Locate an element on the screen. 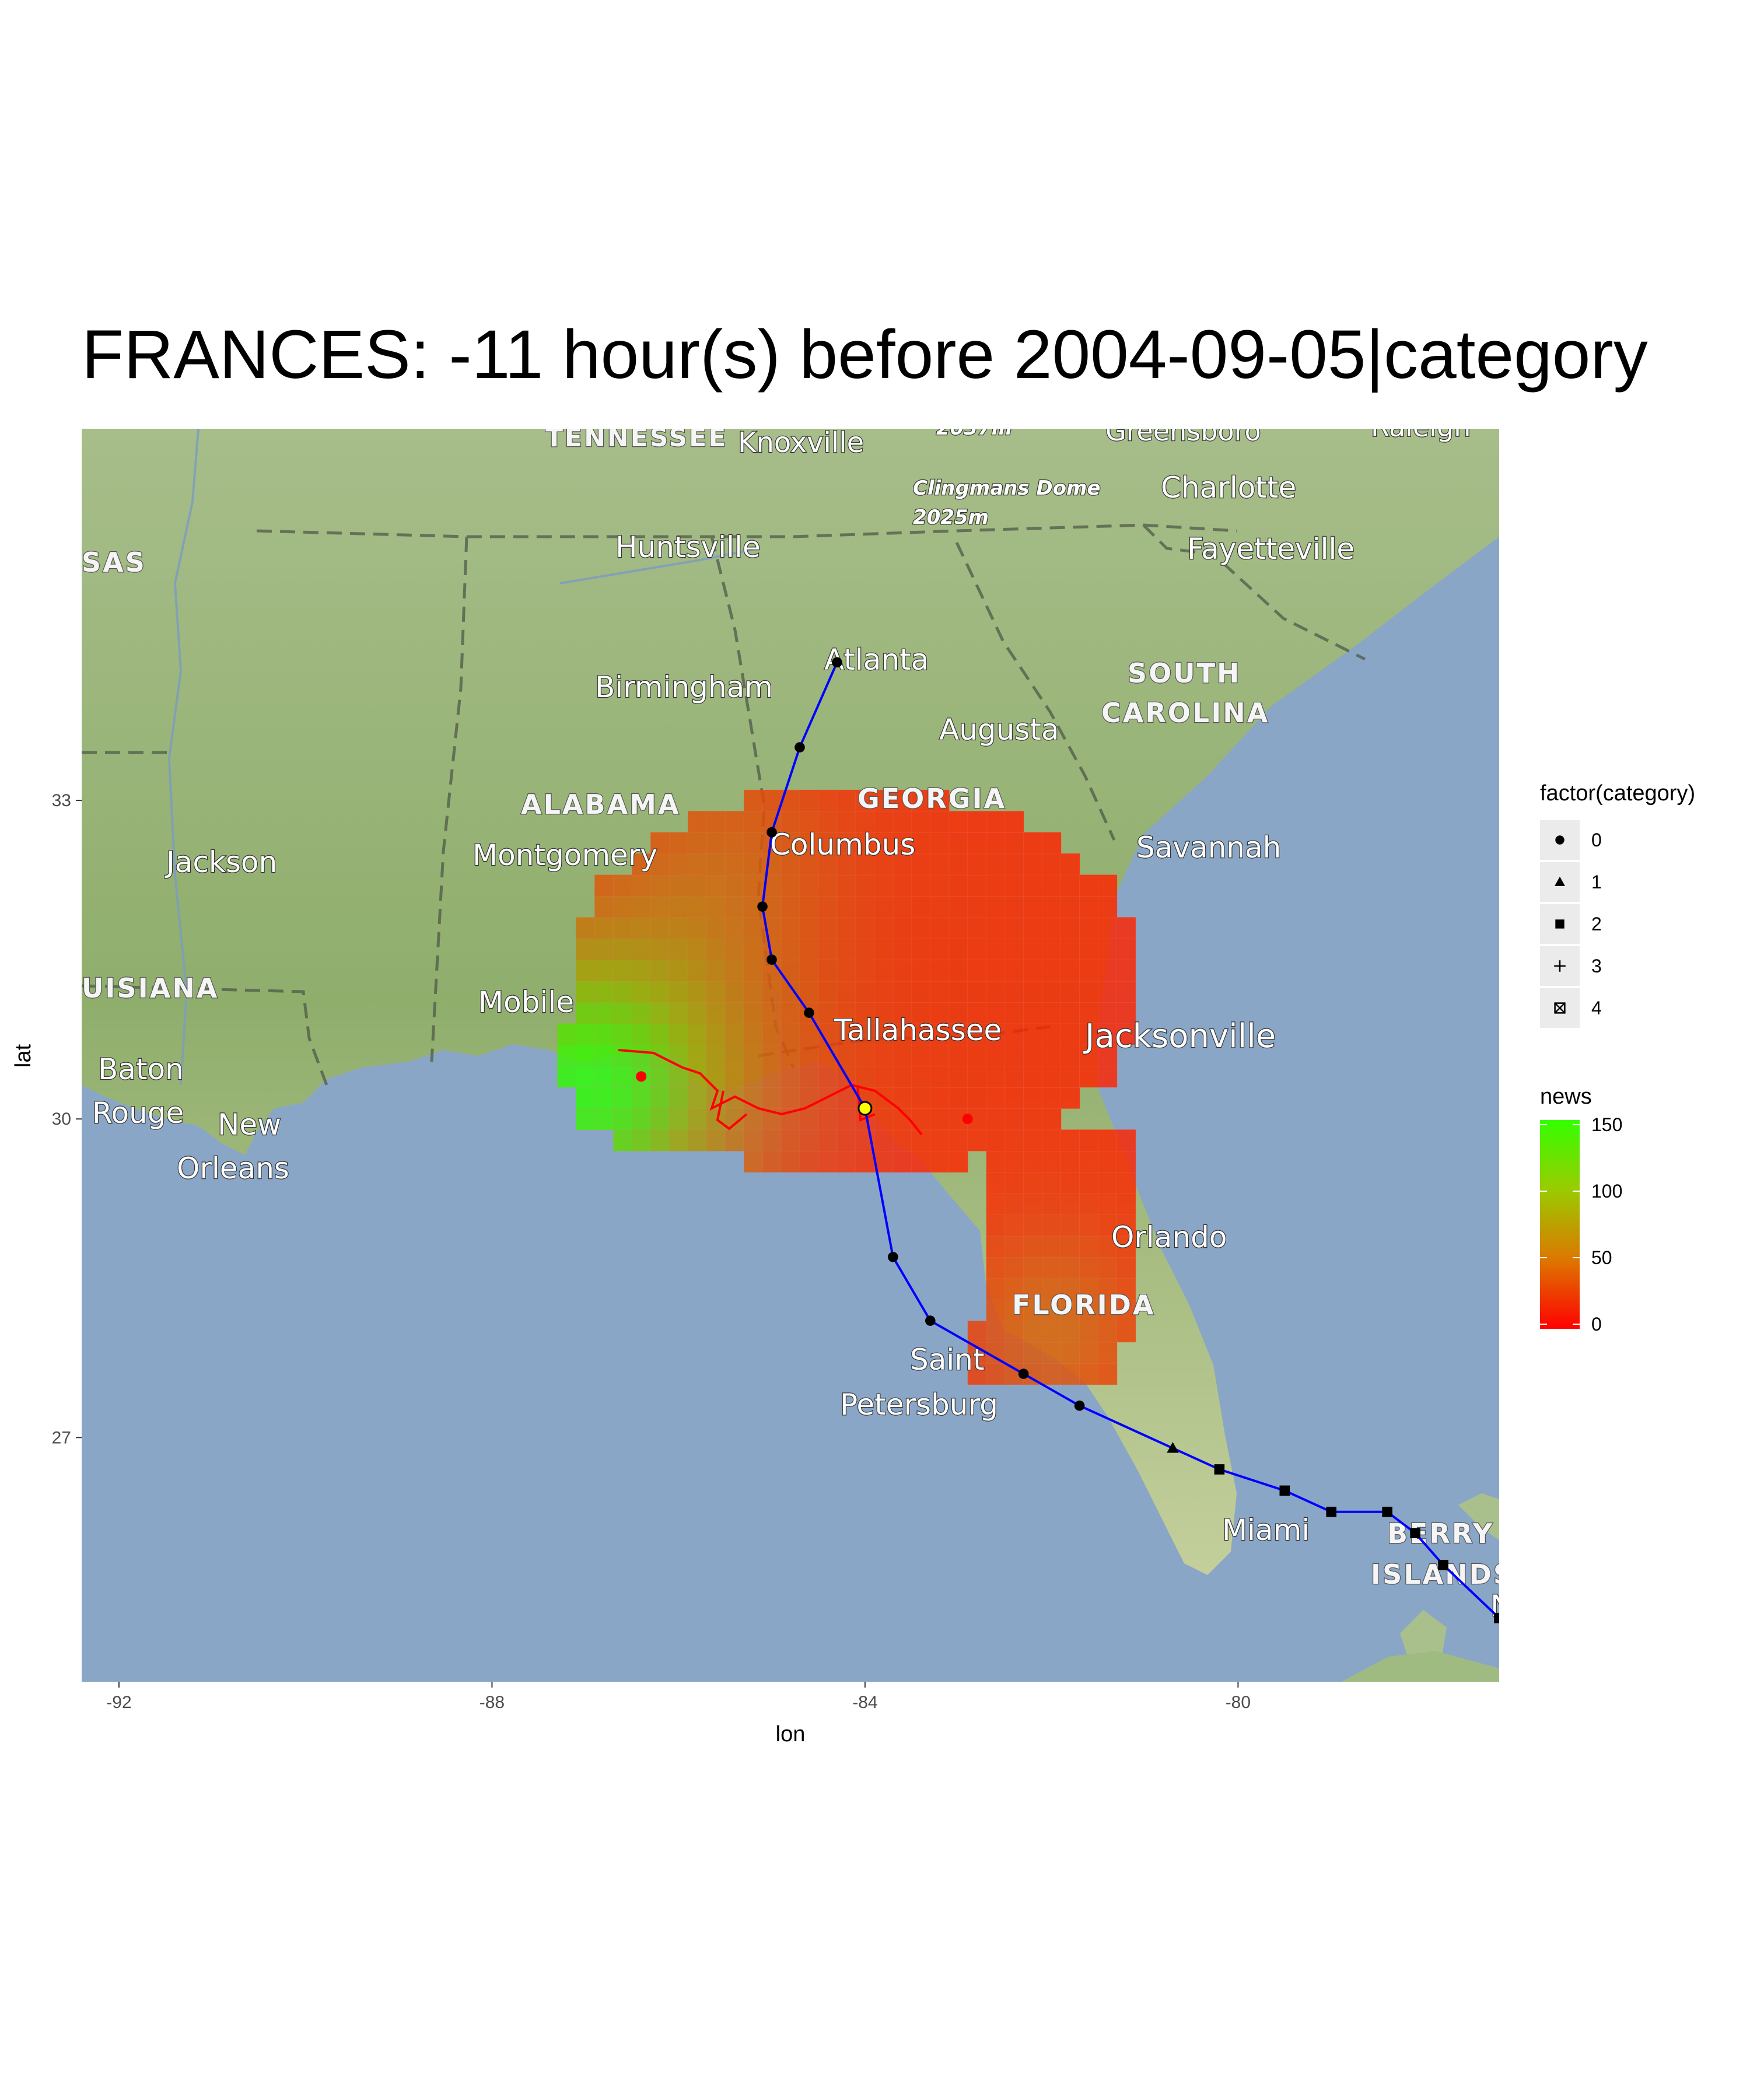  y-tick-label: 33 is located at coordinates (61, 800).